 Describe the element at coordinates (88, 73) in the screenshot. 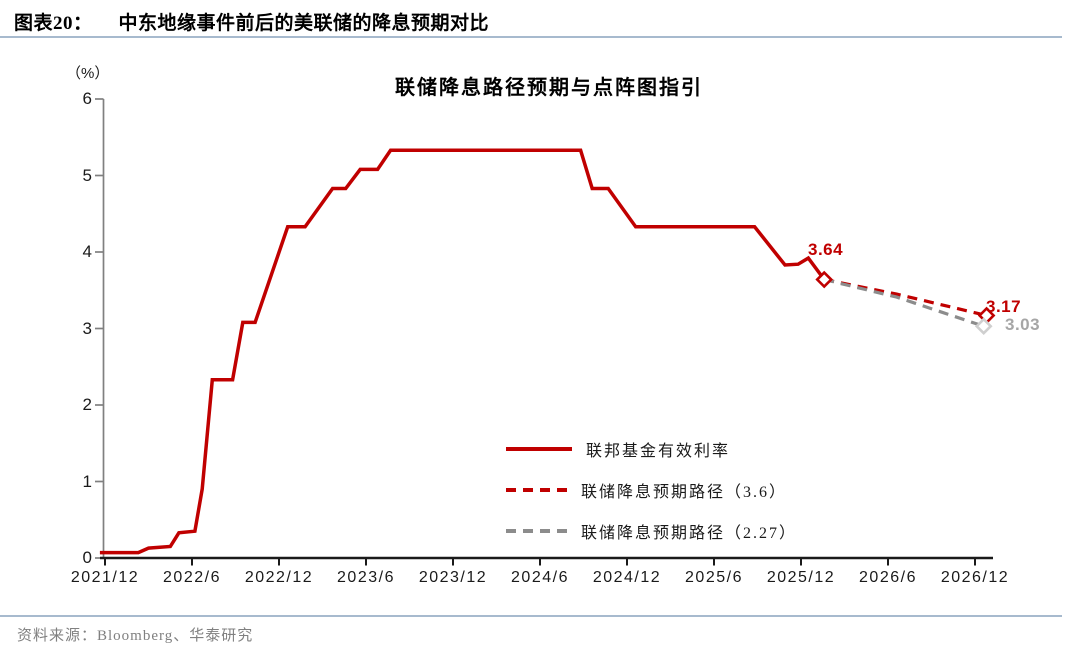

I see `y-axis-unit-label: （%）` at that location.